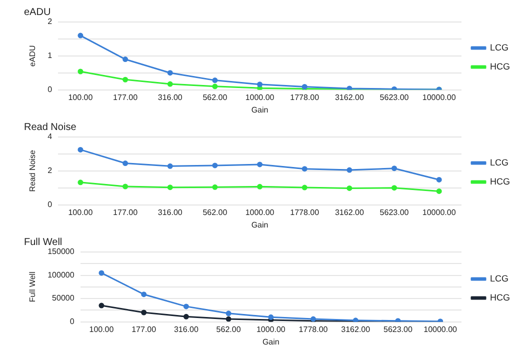 The image size is (530, 347). Describe the element at coordinates (50, 55) in the screenshot. I see `y-tick-label: 1` at that location.